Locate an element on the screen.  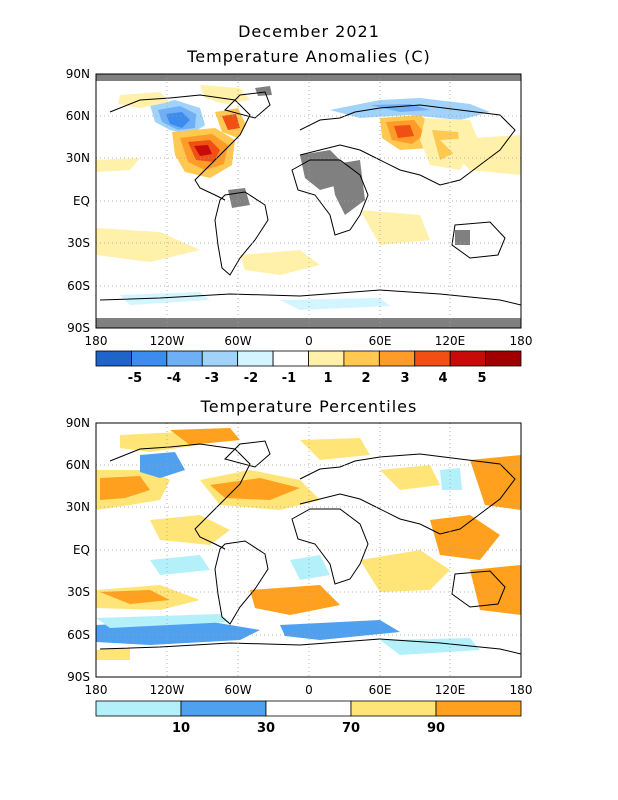
anomaly-cb-label: -2 is located at coordinates (251, 378).